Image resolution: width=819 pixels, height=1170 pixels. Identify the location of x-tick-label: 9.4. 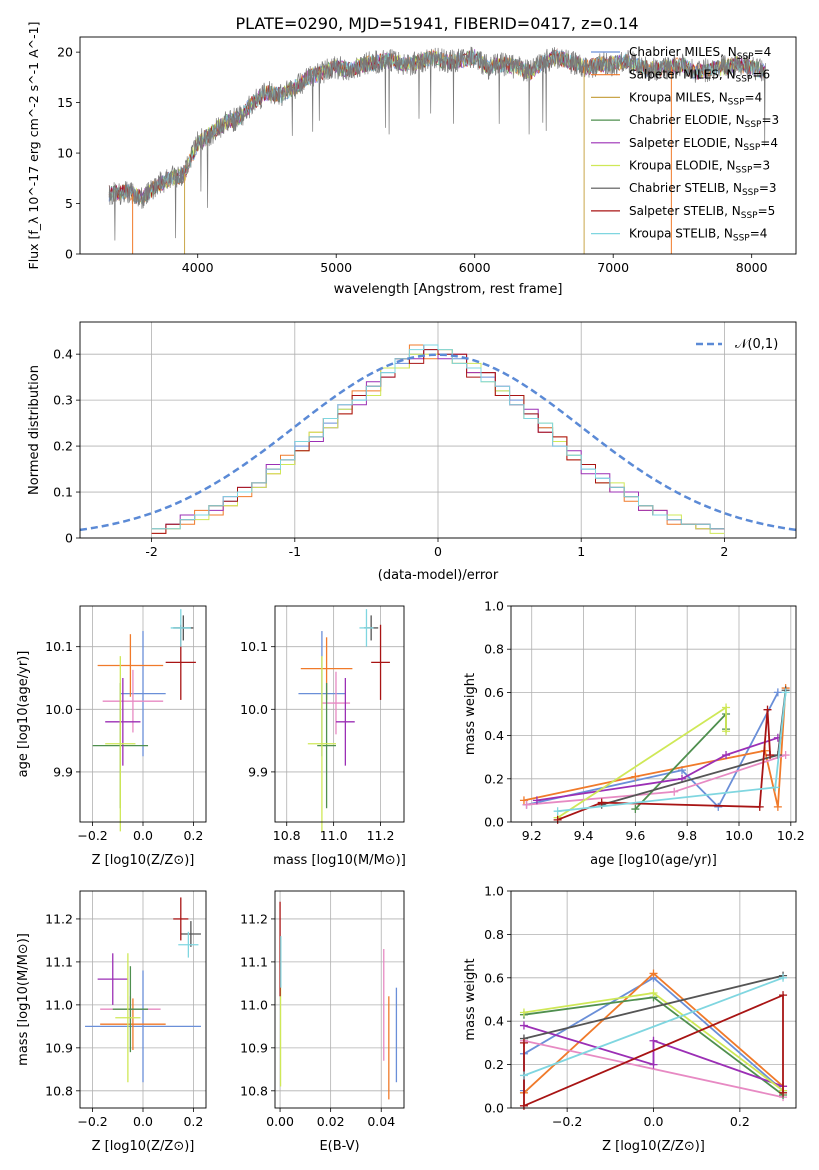
(584, 835).